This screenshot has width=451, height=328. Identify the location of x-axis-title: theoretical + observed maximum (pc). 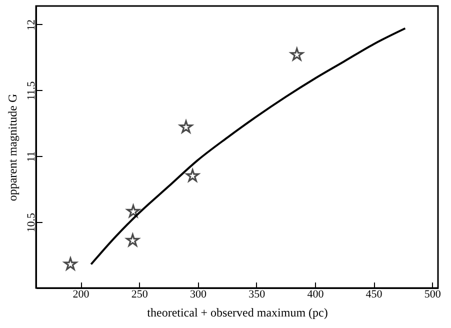
(237, 313).